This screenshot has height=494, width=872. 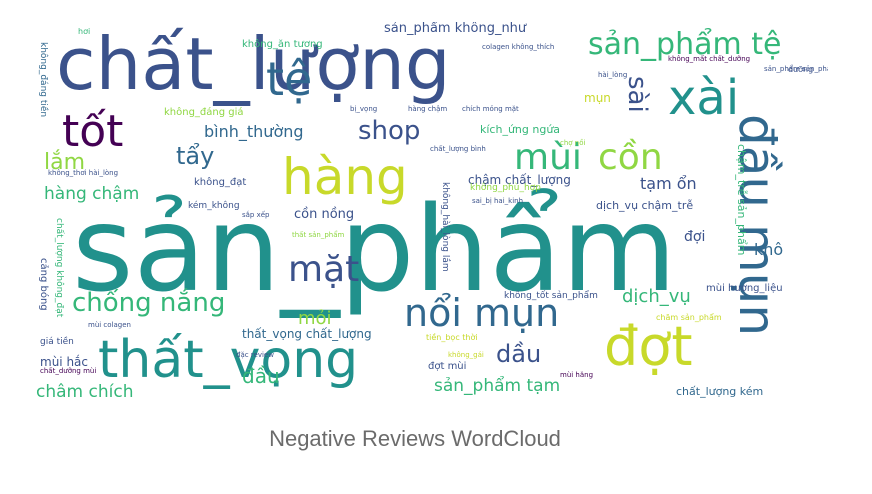 What do you see at coordinates (520, 129) in the screenshot?
I see `word-cloud-term: kích_ứng ngứa` at bounding box center [520, 129].